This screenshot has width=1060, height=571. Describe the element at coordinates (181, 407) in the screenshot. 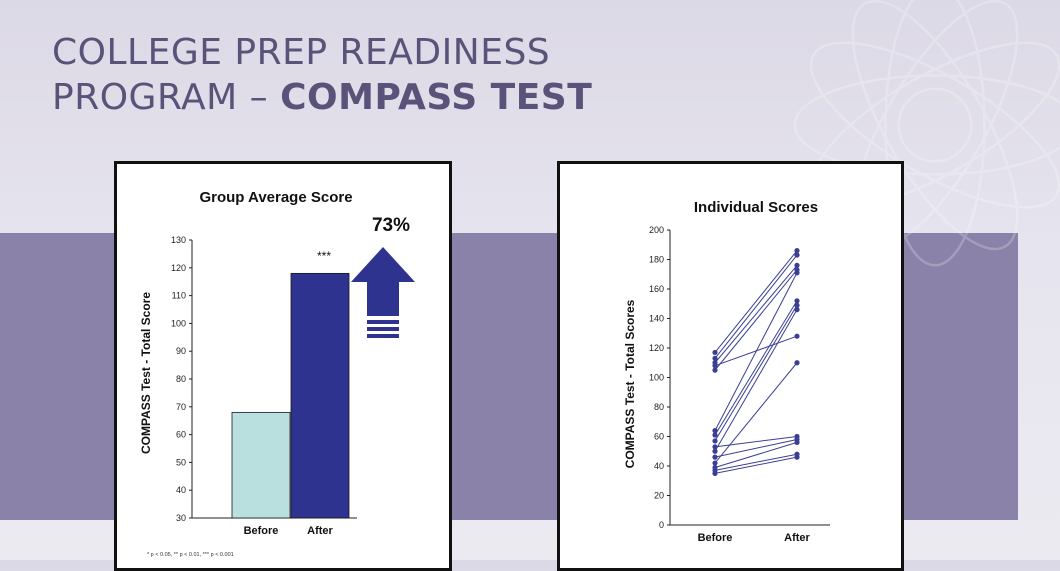

I see `y-tick-label: 70` at that location.